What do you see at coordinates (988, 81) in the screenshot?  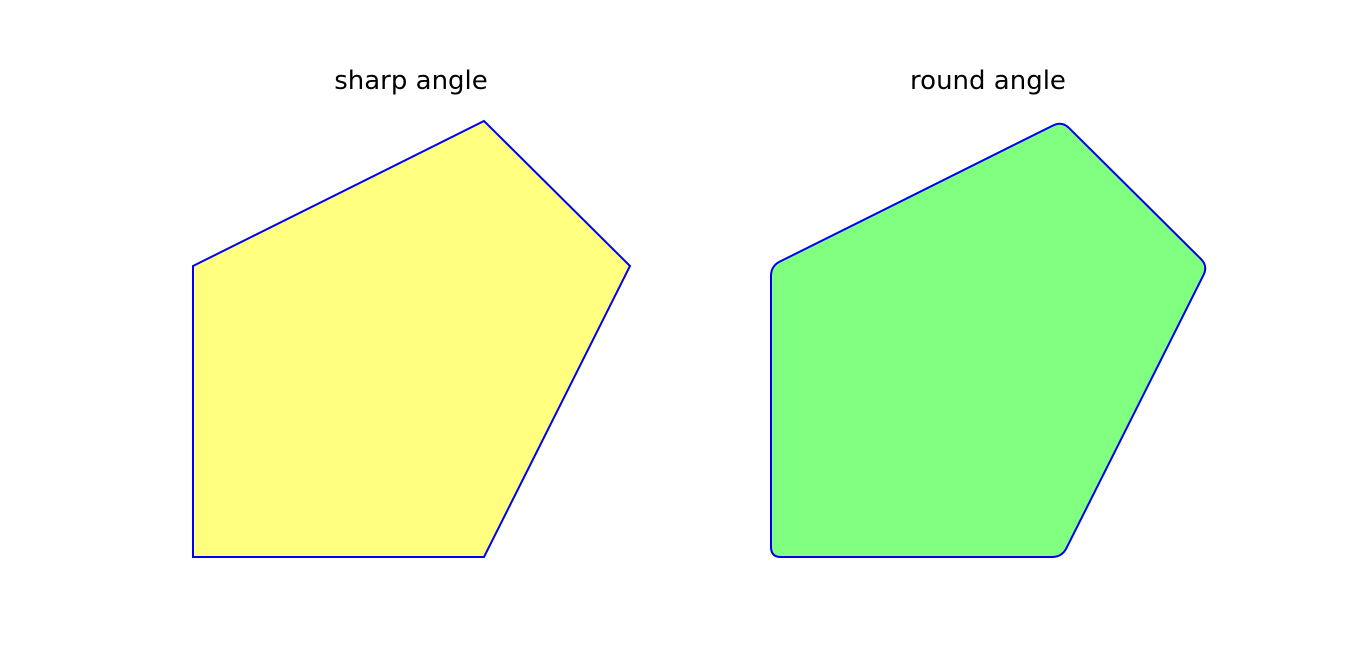 I see `panel-title-round: round angle` at bounding box center [988, 81].